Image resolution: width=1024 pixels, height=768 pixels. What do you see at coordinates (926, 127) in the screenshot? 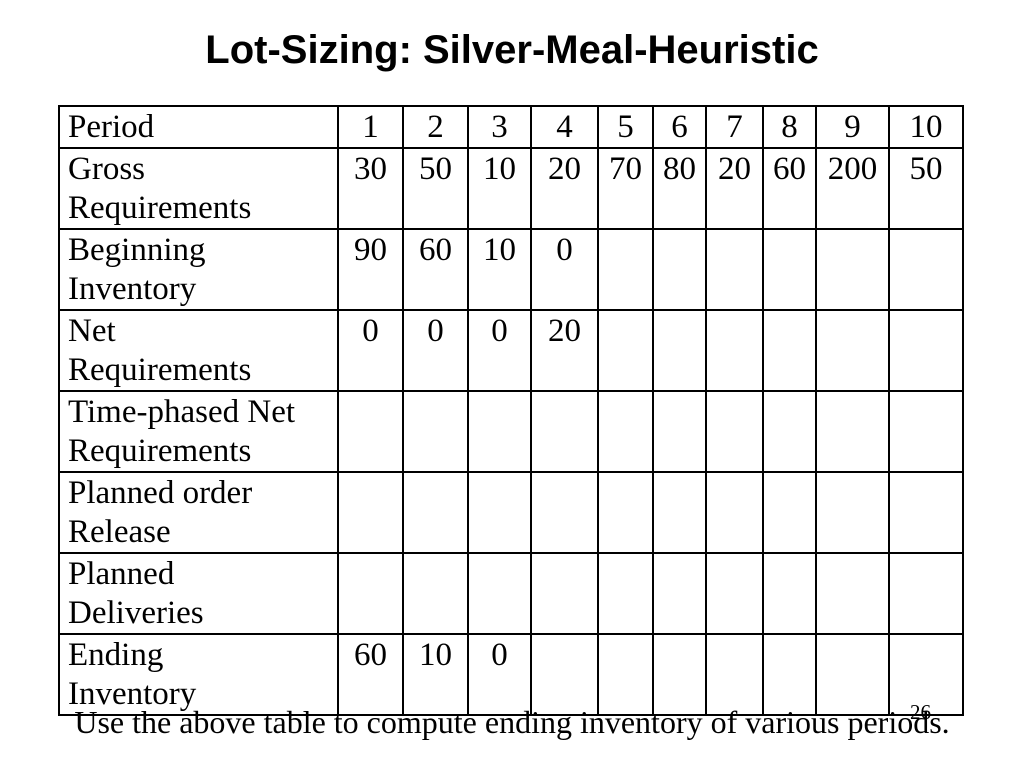
I see `period-column-header: 10` at bounding box center [926, 127].